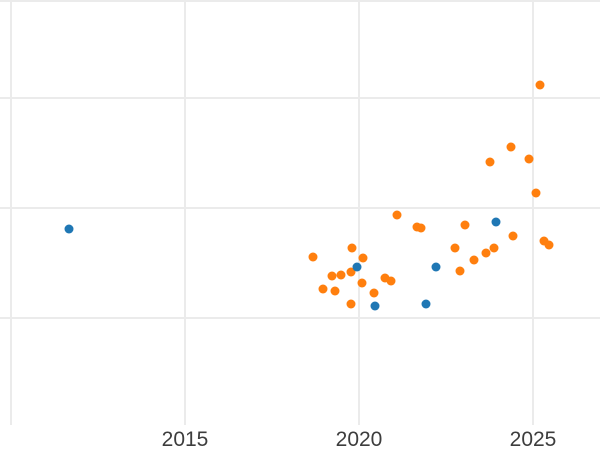 This screenshot has height=450, width=600. Describe the element at coordinates (533, 439) in the screenshot. I see `x-tick-label: 2025` at that location.